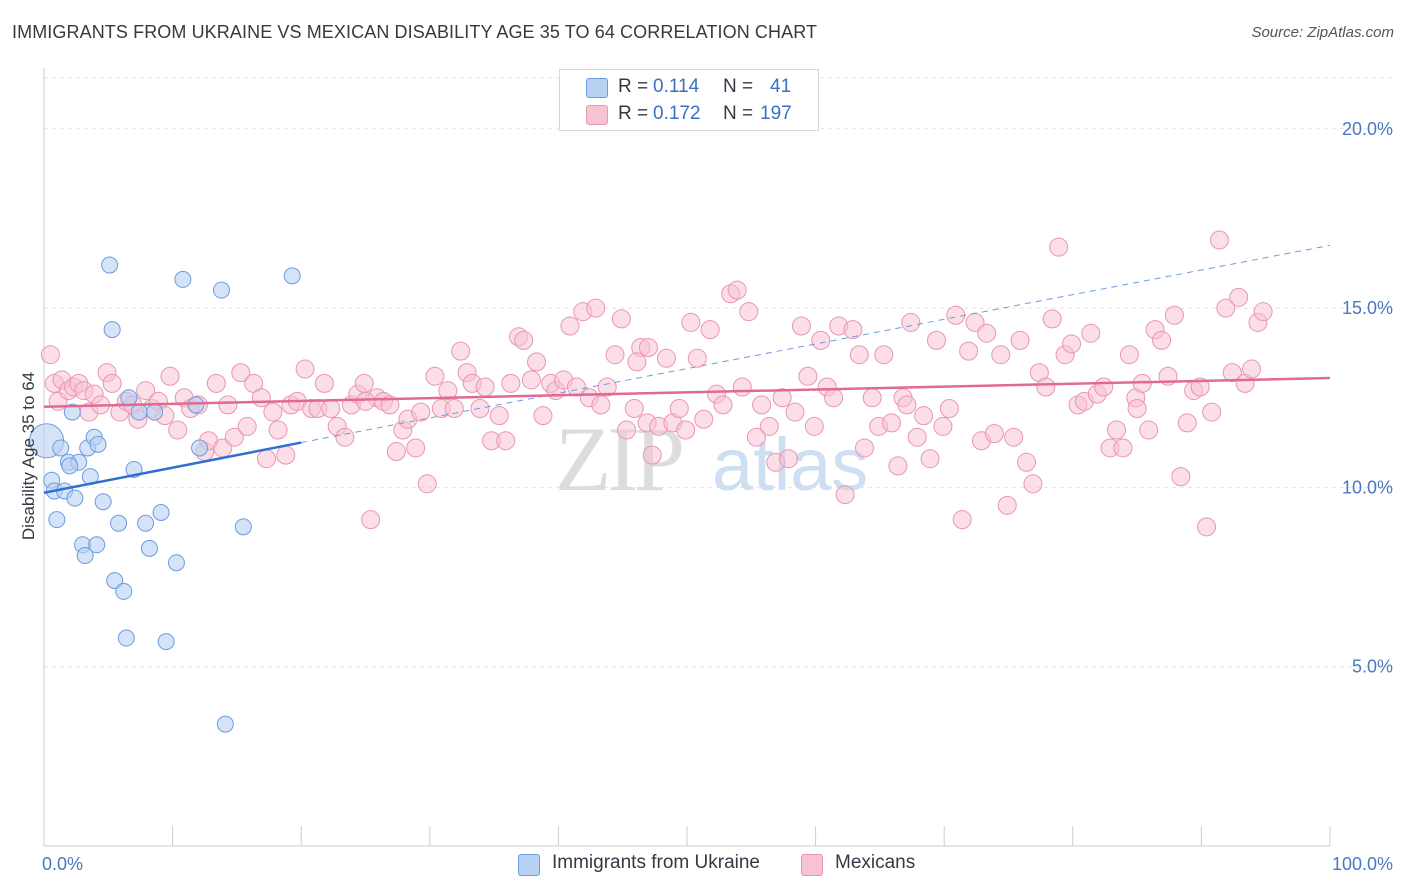  What do you see at coordinates (1367, 129) in the screenshot?
I see `y-tick-label: 20.0%` at bounding box center [1367, 129].